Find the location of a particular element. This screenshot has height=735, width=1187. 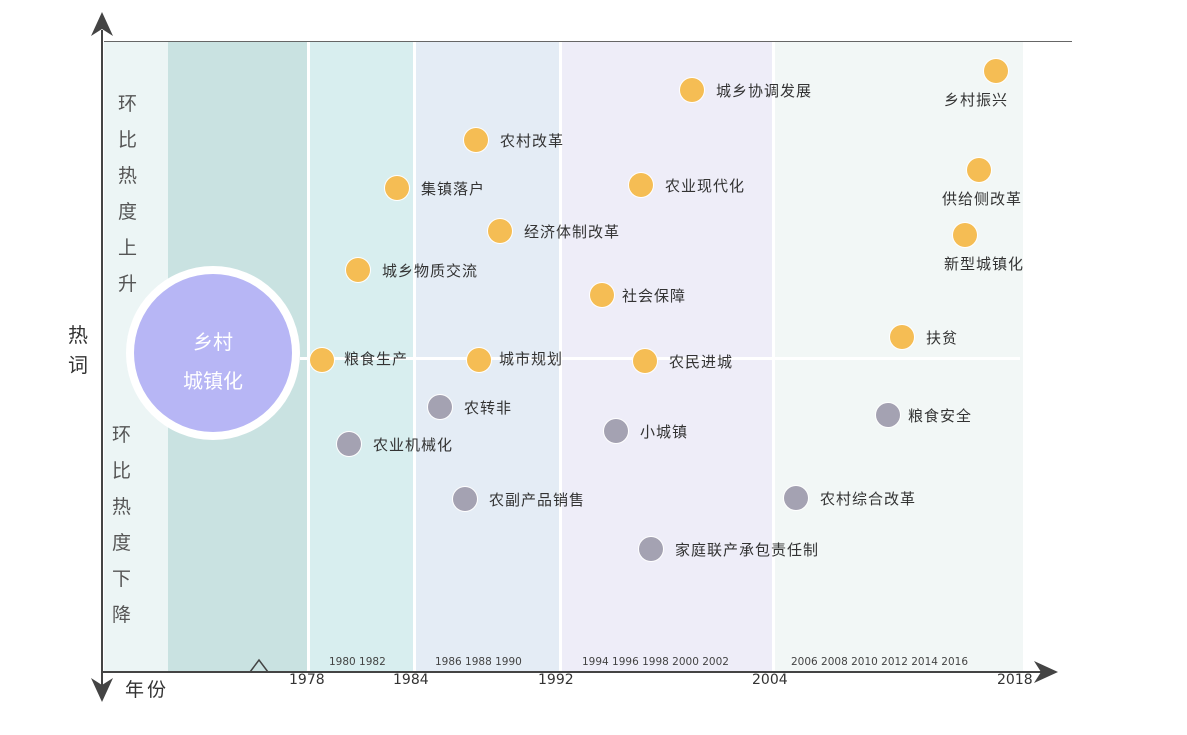

term-家庭联产承包责任制: 家庭联产承包责任制 is located at coordinates (729, 549).